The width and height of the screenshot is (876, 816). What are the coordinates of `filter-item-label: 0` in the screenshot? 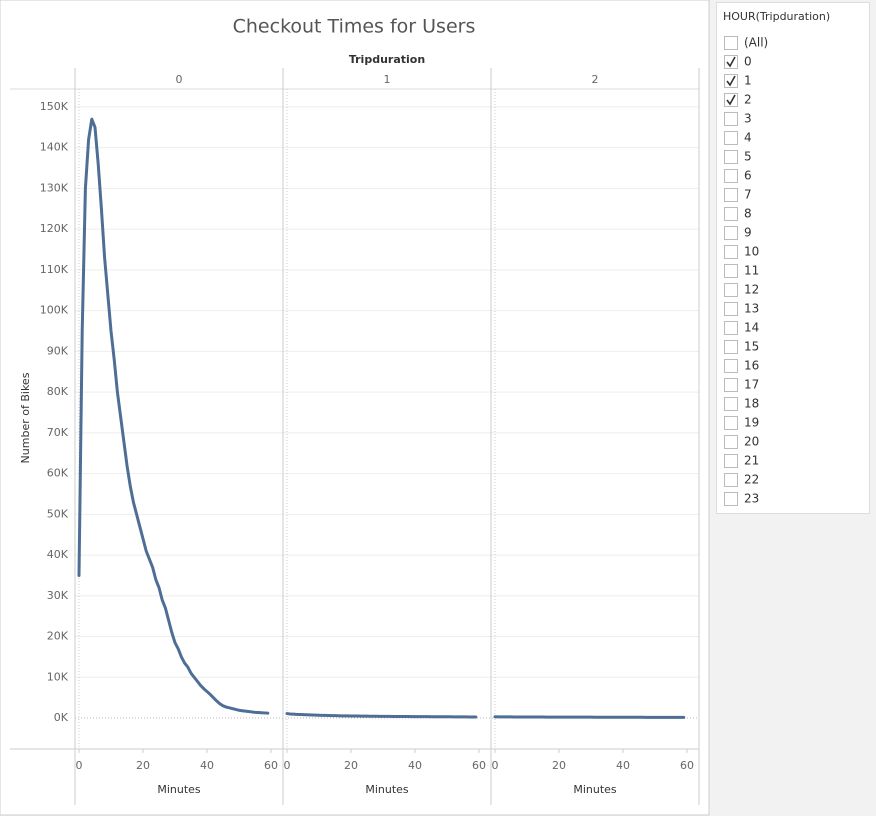 It's located at (748, 62).